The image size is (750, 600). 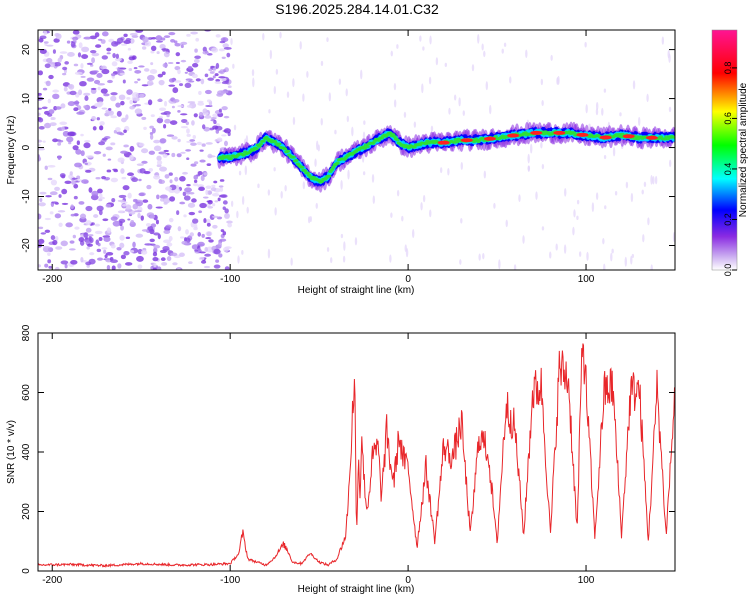 What do you see at coordinates (743, 149) in the screenshot?
I see `colorbar-label: Normalized spectral amplitude` at bounding box center [743, 149].